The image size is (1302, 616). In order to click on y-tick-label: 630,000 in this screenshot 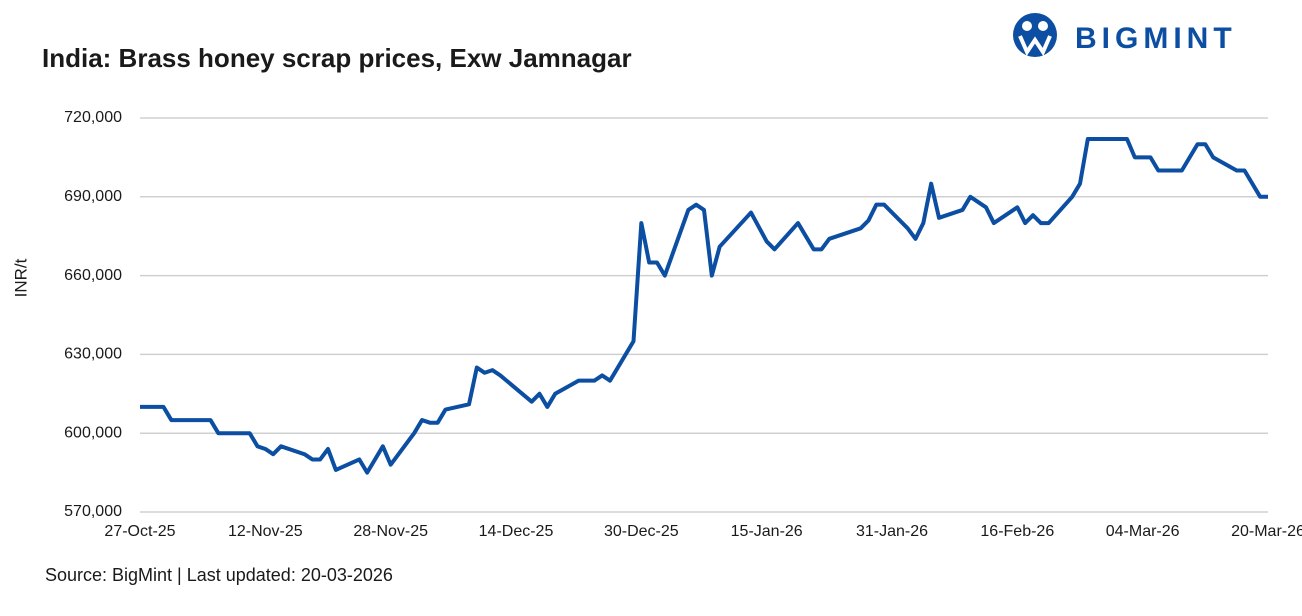, I will do `click(93, 354)`.